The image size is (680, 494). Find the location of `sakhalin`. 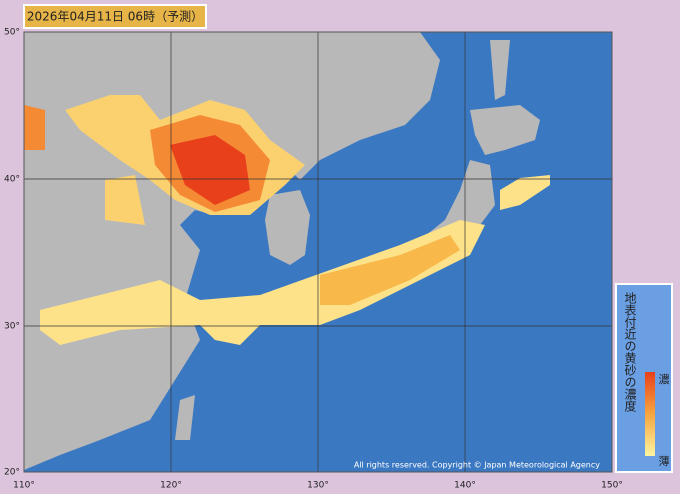

sakhalin is located at coordinates (500, 70).